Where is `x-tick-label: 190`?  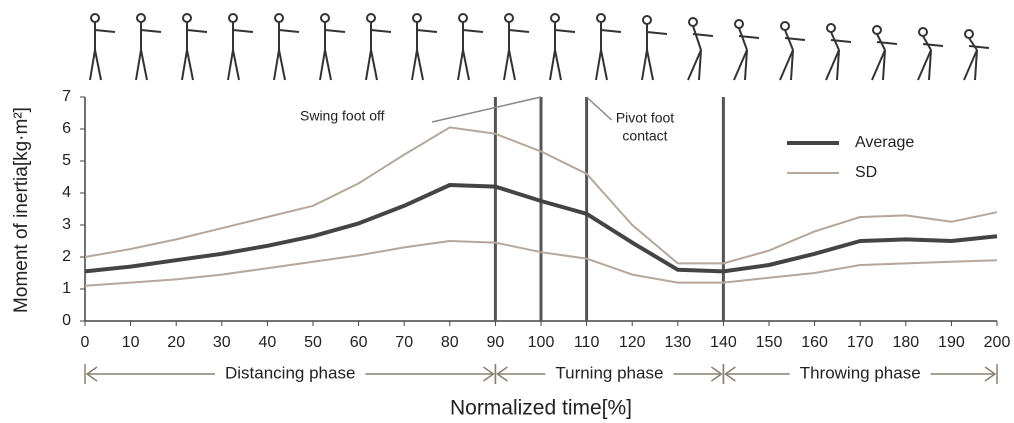
x-tick-label: 190 is located at coordinates (951, 342).